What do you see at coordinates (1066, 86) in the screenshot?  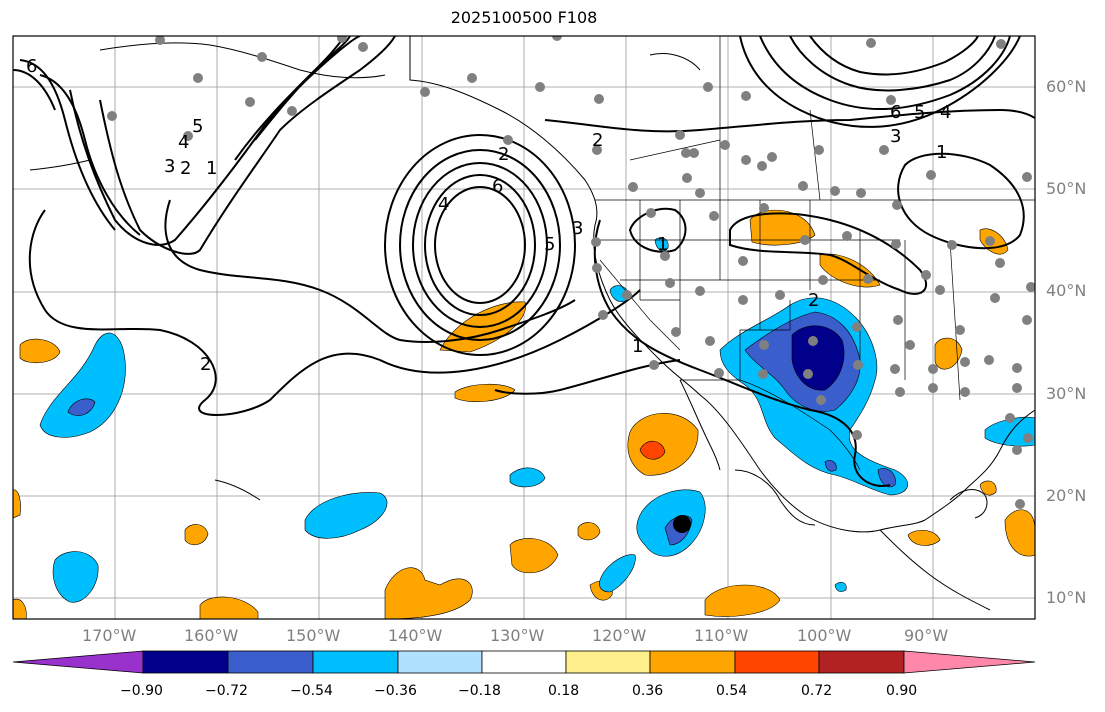 I see `lat-label: 60°N` at bounding box center [1066, 86].